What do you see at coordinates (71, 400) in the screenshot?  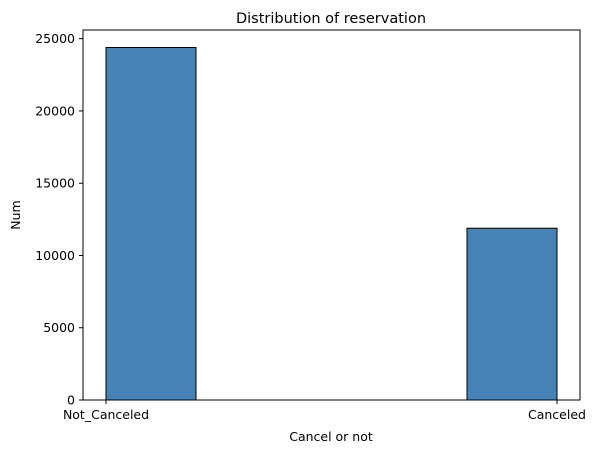 I see `y-tick-label: 0` at bounding box center [71, 400].